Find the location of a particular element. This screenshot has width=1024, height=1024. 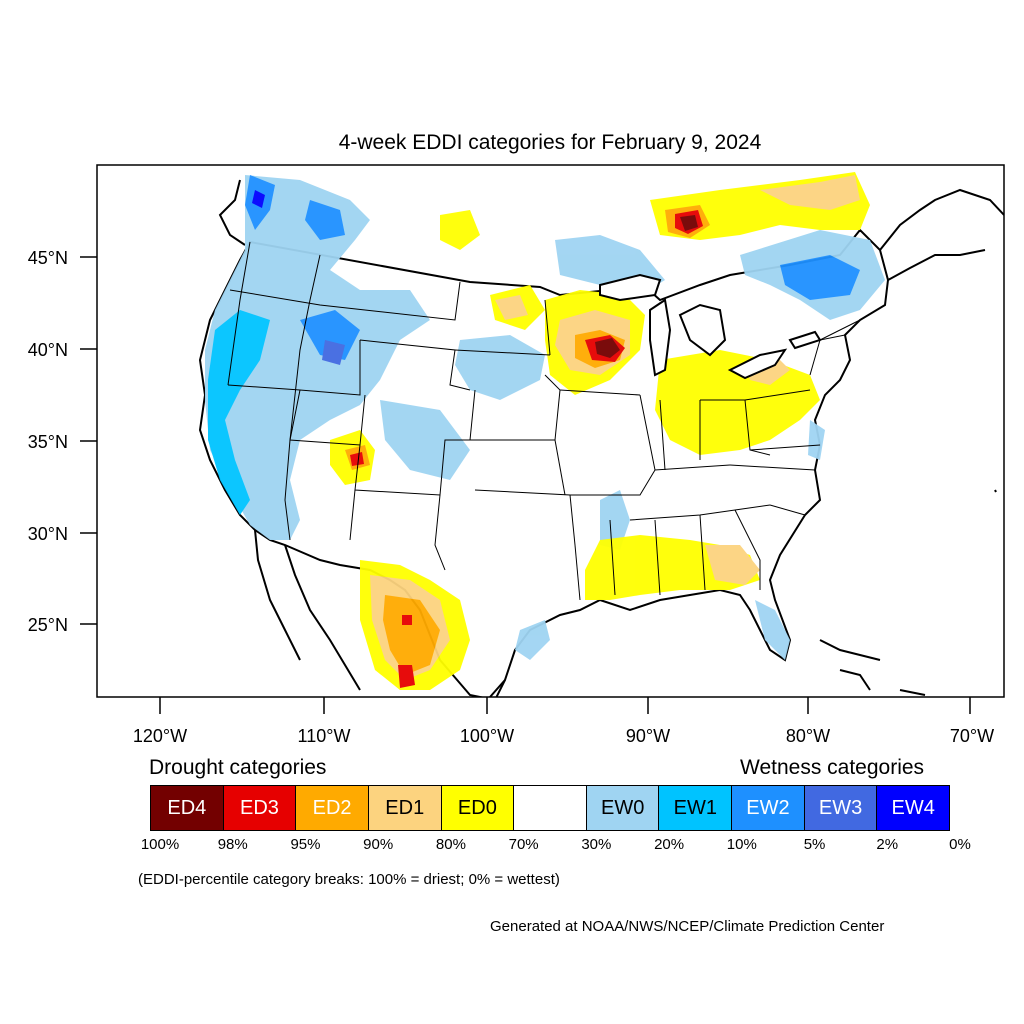

legend-swatch: ED1 is located at coordinates (405, 808).